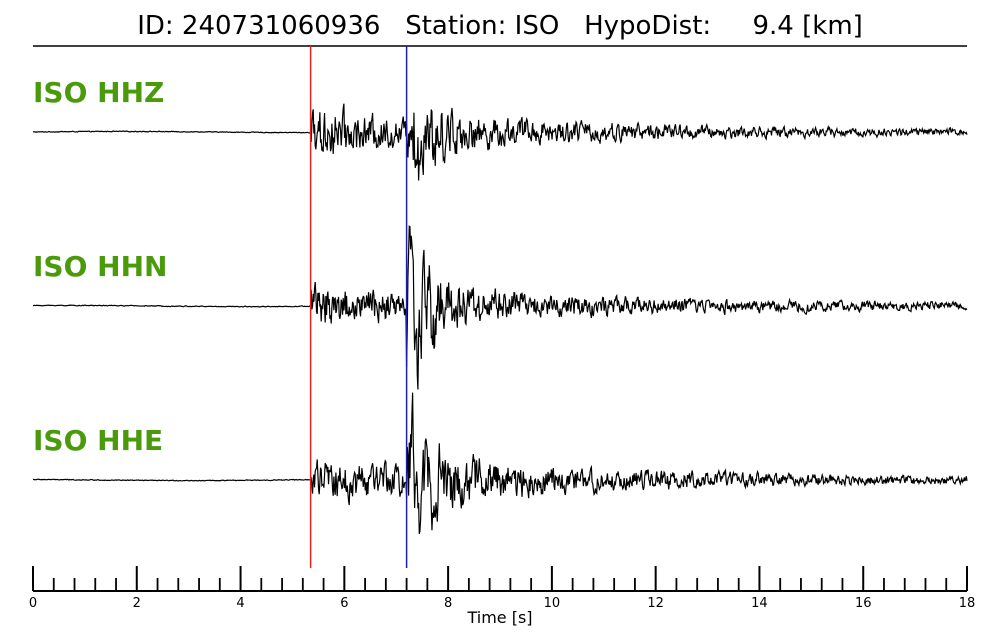 This screenshot has width=1000, height=640. I want to click on x-tick-label: 8, so click(448, 603).